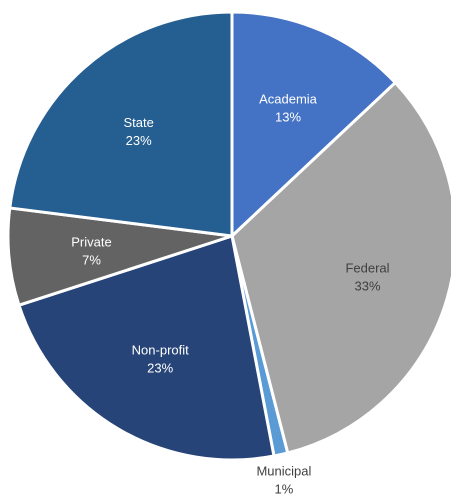 This screenshot has height=504, width=451. Describe the element at coordinates (283, 479) in the screenshot. I see `pie-label-municipal: Municipal 1%` at that location.